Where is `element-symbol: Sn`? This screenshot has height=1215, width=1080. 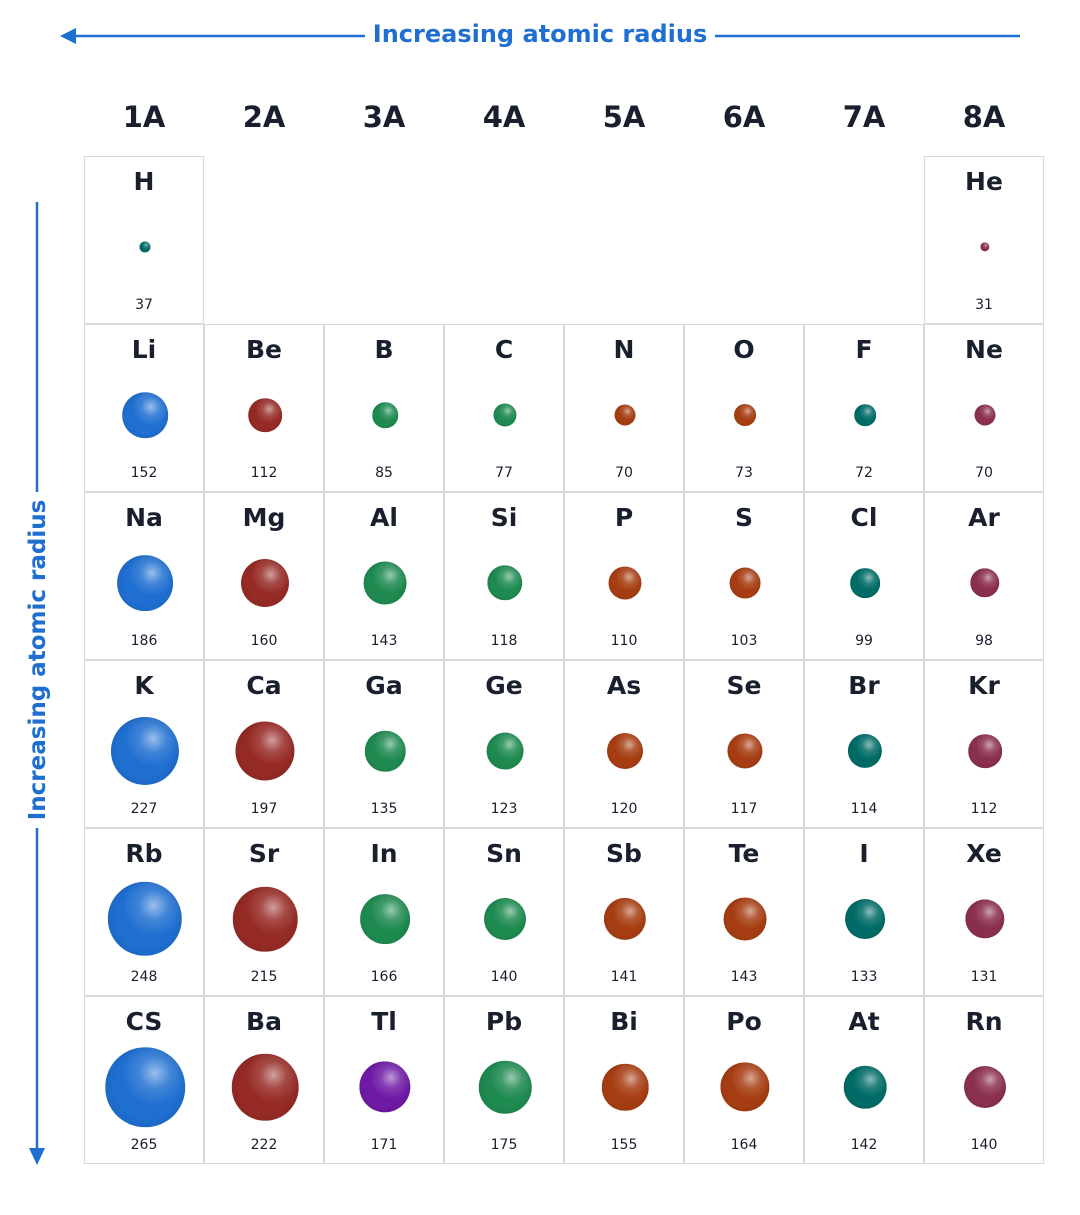
element-symbol: Sn is located at coordinates (504, 853).